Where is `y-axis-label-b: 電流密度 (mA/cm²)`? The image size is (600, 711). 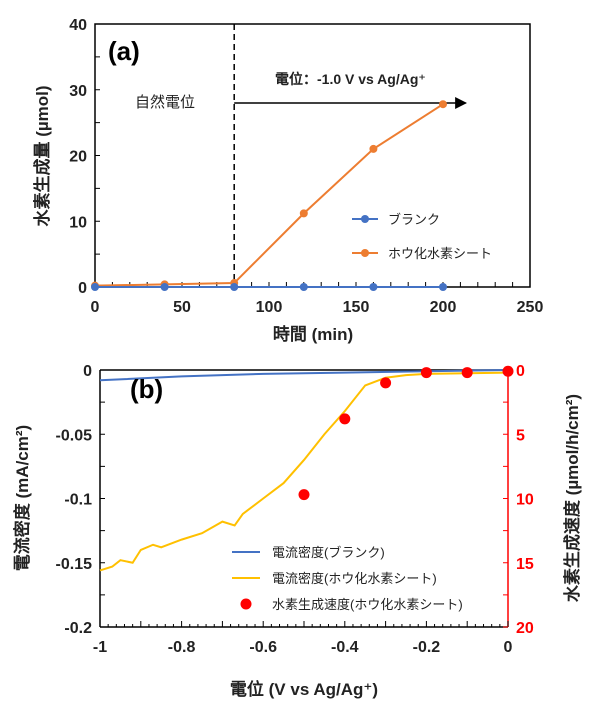
y-axis-label-b: 電流密度 (mA/cm²) is located at coordinates (22, 498).